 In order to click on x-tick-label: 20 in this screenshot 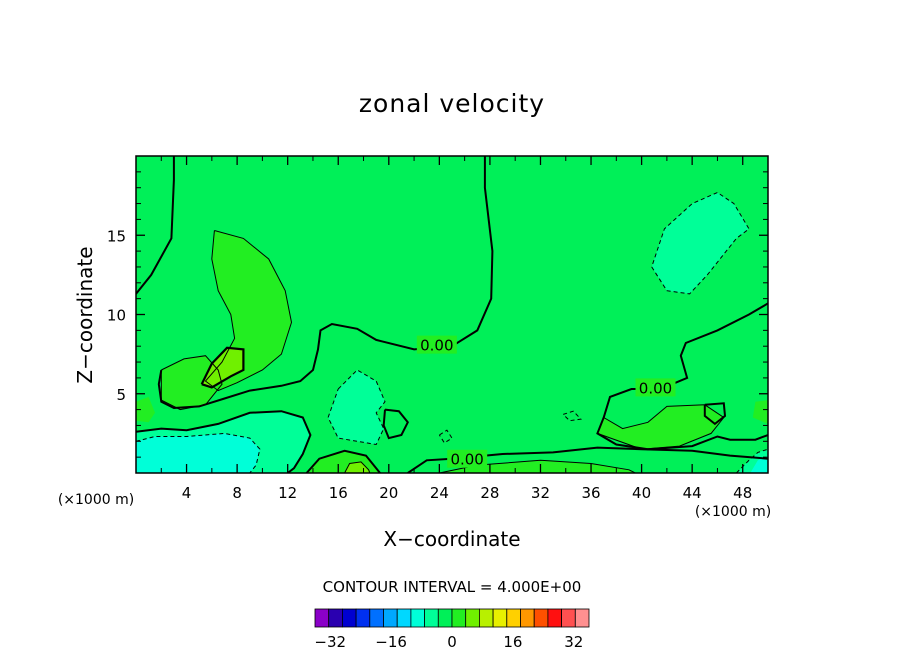, I will do `click(388, 493)`.